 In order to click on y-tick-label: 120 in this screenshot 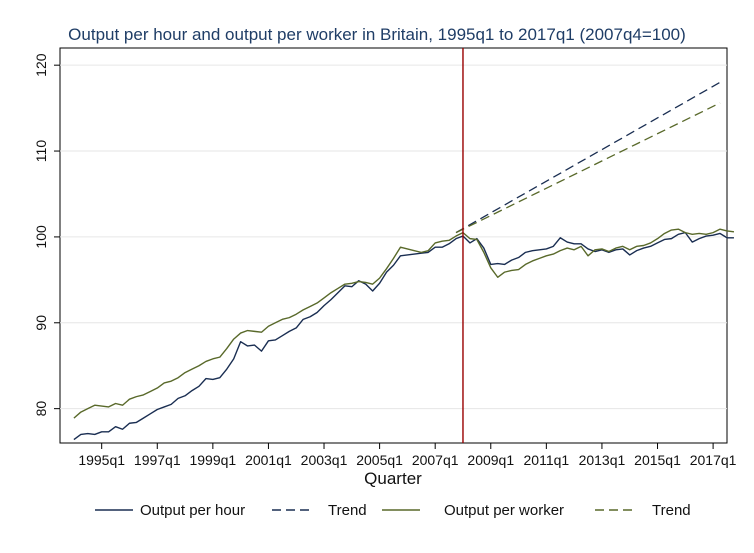, I will do `click(41, 65)`.